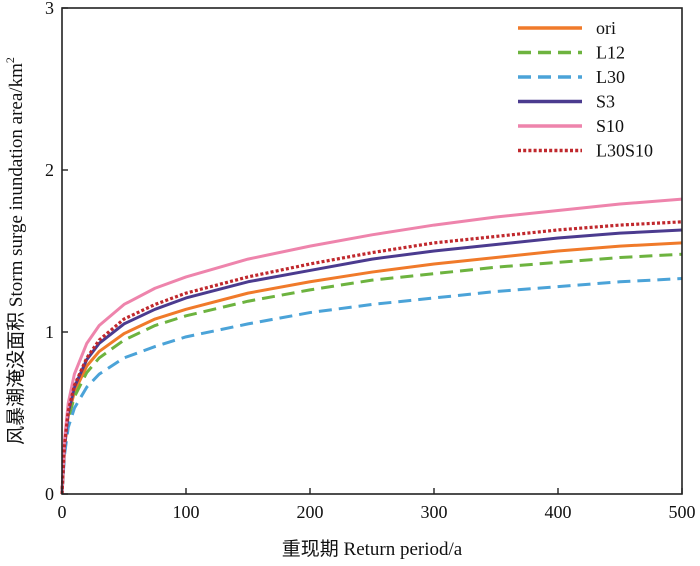 This screenshot has height=566, width=700. Describe the element at coordinates (49, 9) in the screenshot. I see `y-tick-label: 3` at that location.